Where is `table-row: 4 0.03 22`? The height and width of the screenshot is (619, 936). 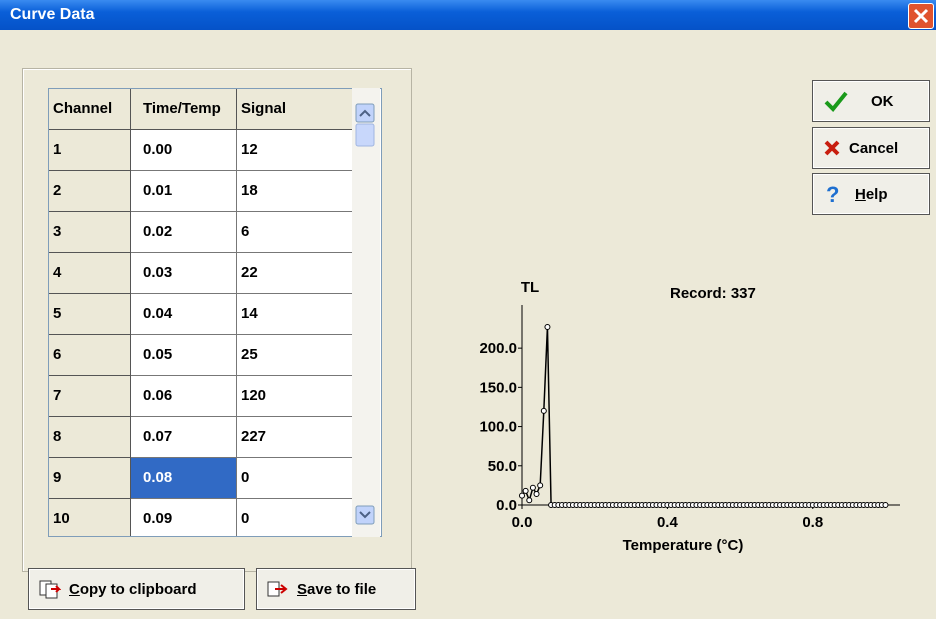
table-row: 4 0.03 22 is located at coordinates (201, 273).